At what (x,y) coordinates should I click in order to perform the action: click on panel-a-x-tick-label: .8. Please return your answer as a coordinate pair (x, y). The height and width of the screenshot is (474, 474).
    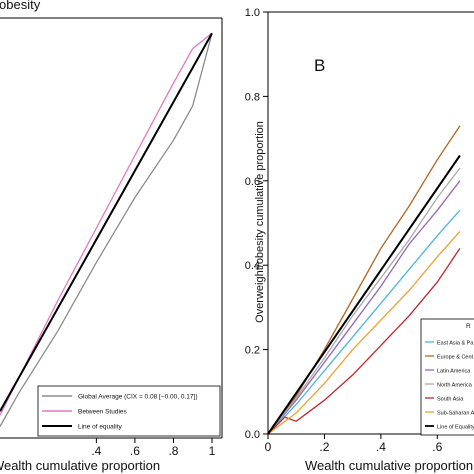
    Looking at the image, I should click on (173, 451).